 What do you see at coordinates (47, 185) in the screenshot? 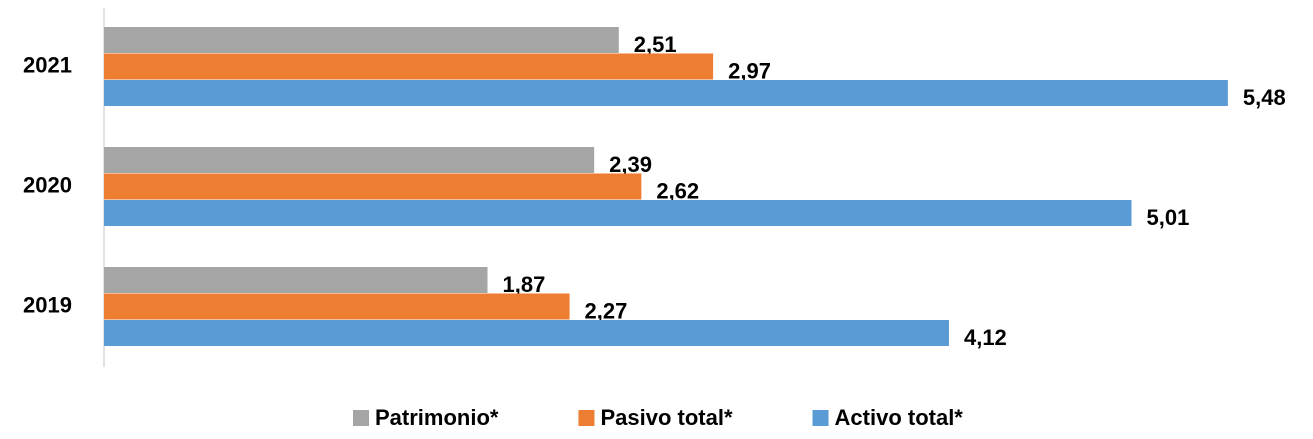
I see `y-tick-label: 2020` at bounding box center [47, 185].